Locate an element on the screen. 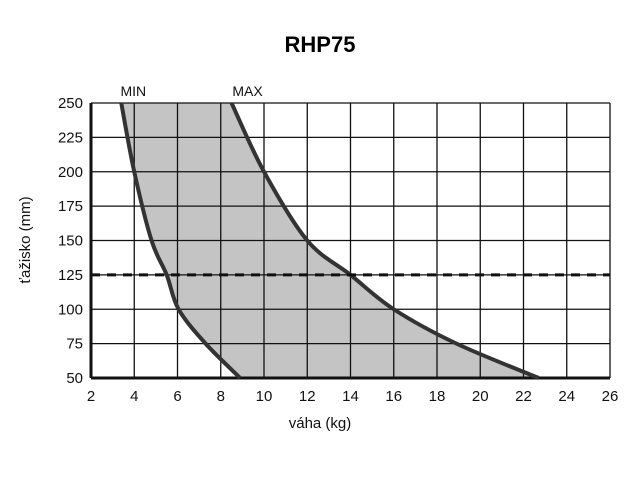  series-label-min: MIN is located at coordinates (133, 91).